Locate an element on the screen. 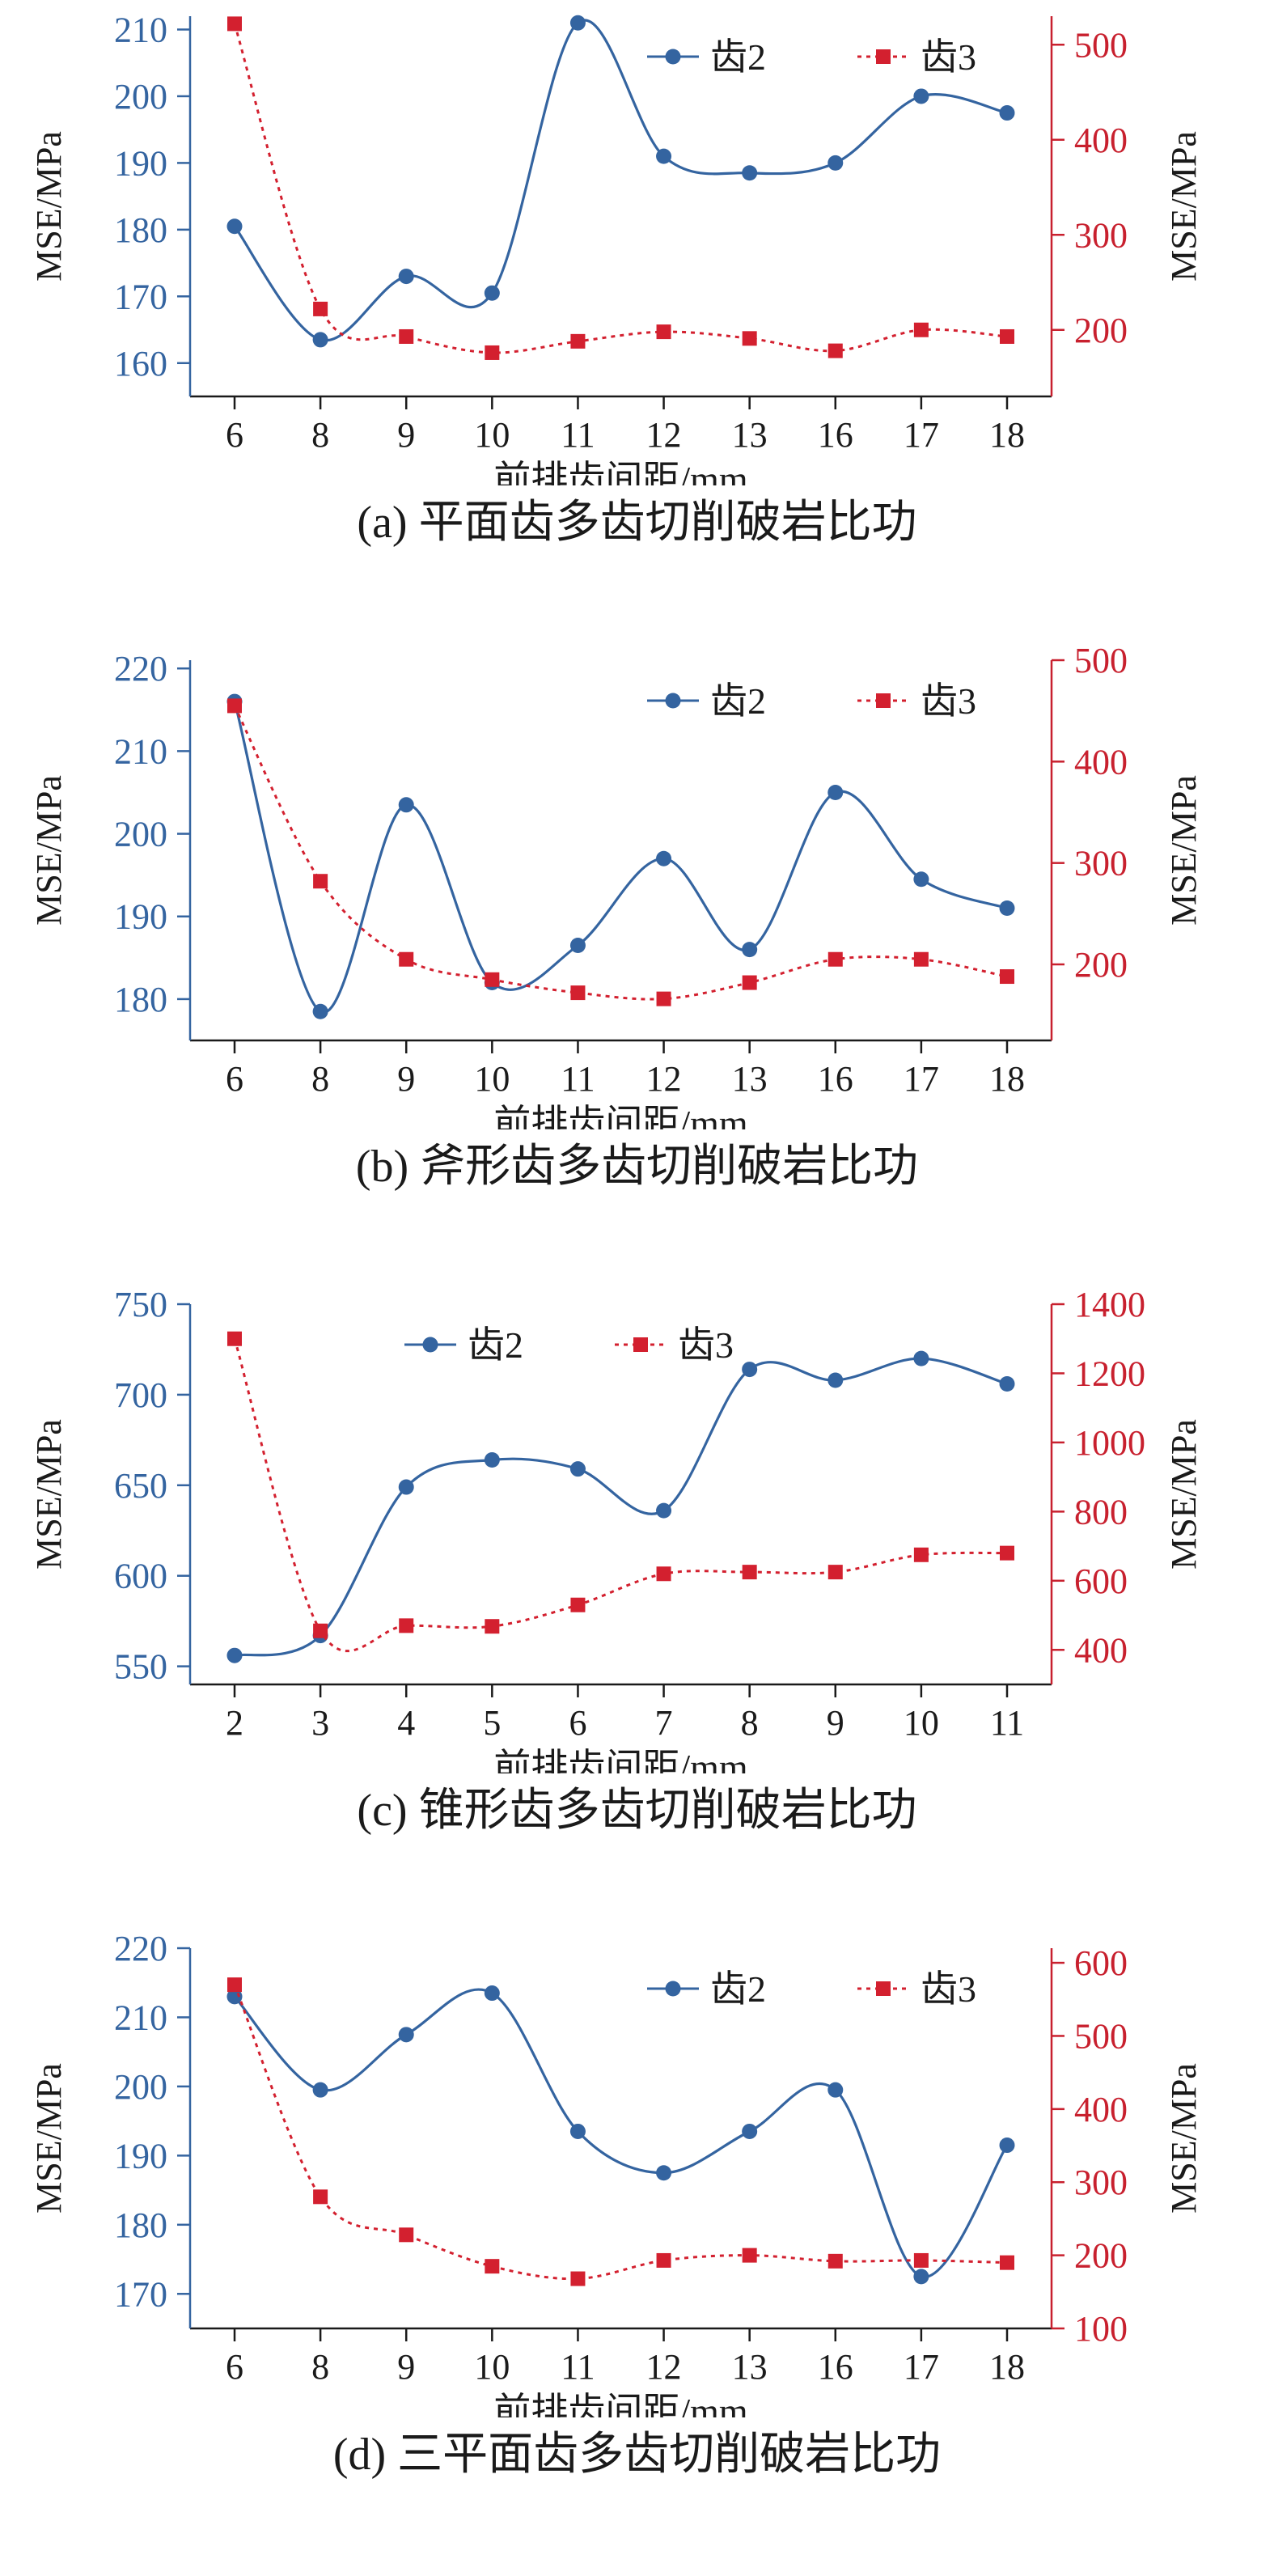  right-y-tick-label: 100 is located at coordinates (1101, 2329).